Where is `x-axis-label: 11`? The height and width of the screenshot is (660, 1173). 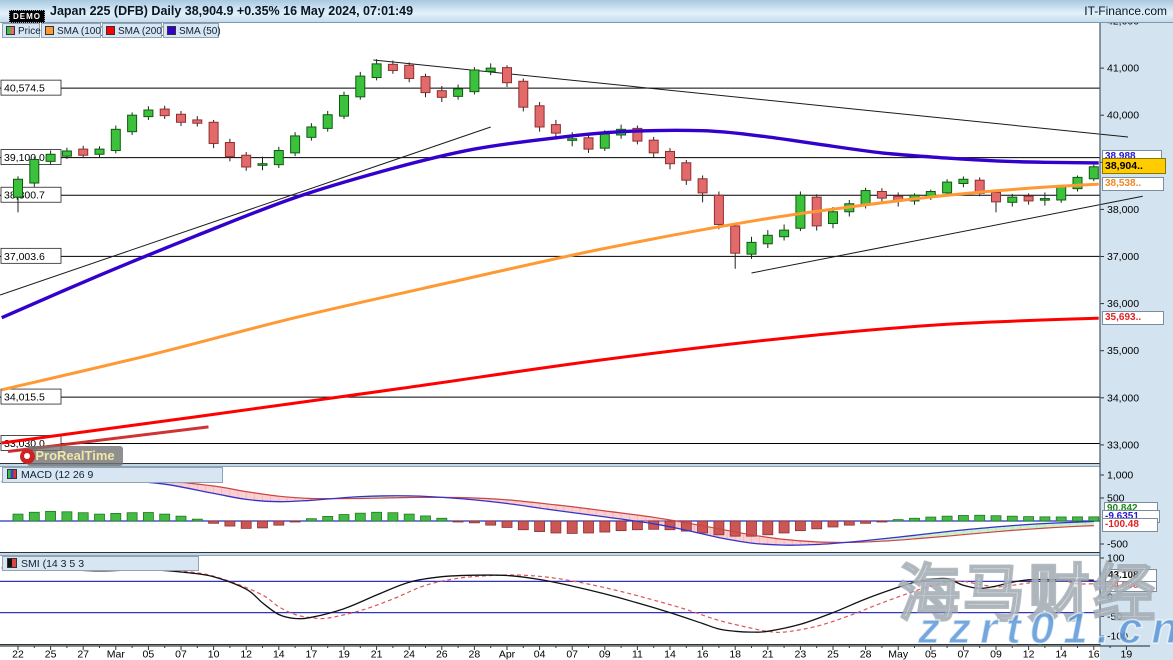
x-axis-label: 11 is located at coordinates (637, 654).